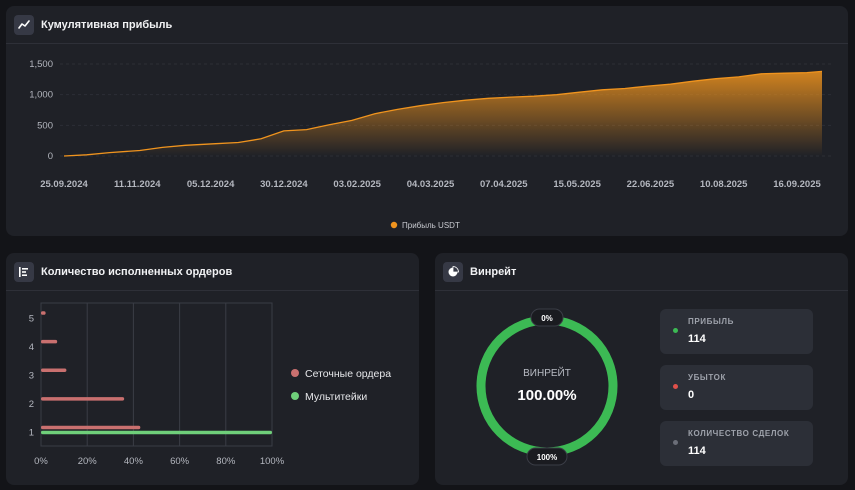 The width and height of the screenshot is (855, 490). I want to click on top-badge, so click(547, 317).